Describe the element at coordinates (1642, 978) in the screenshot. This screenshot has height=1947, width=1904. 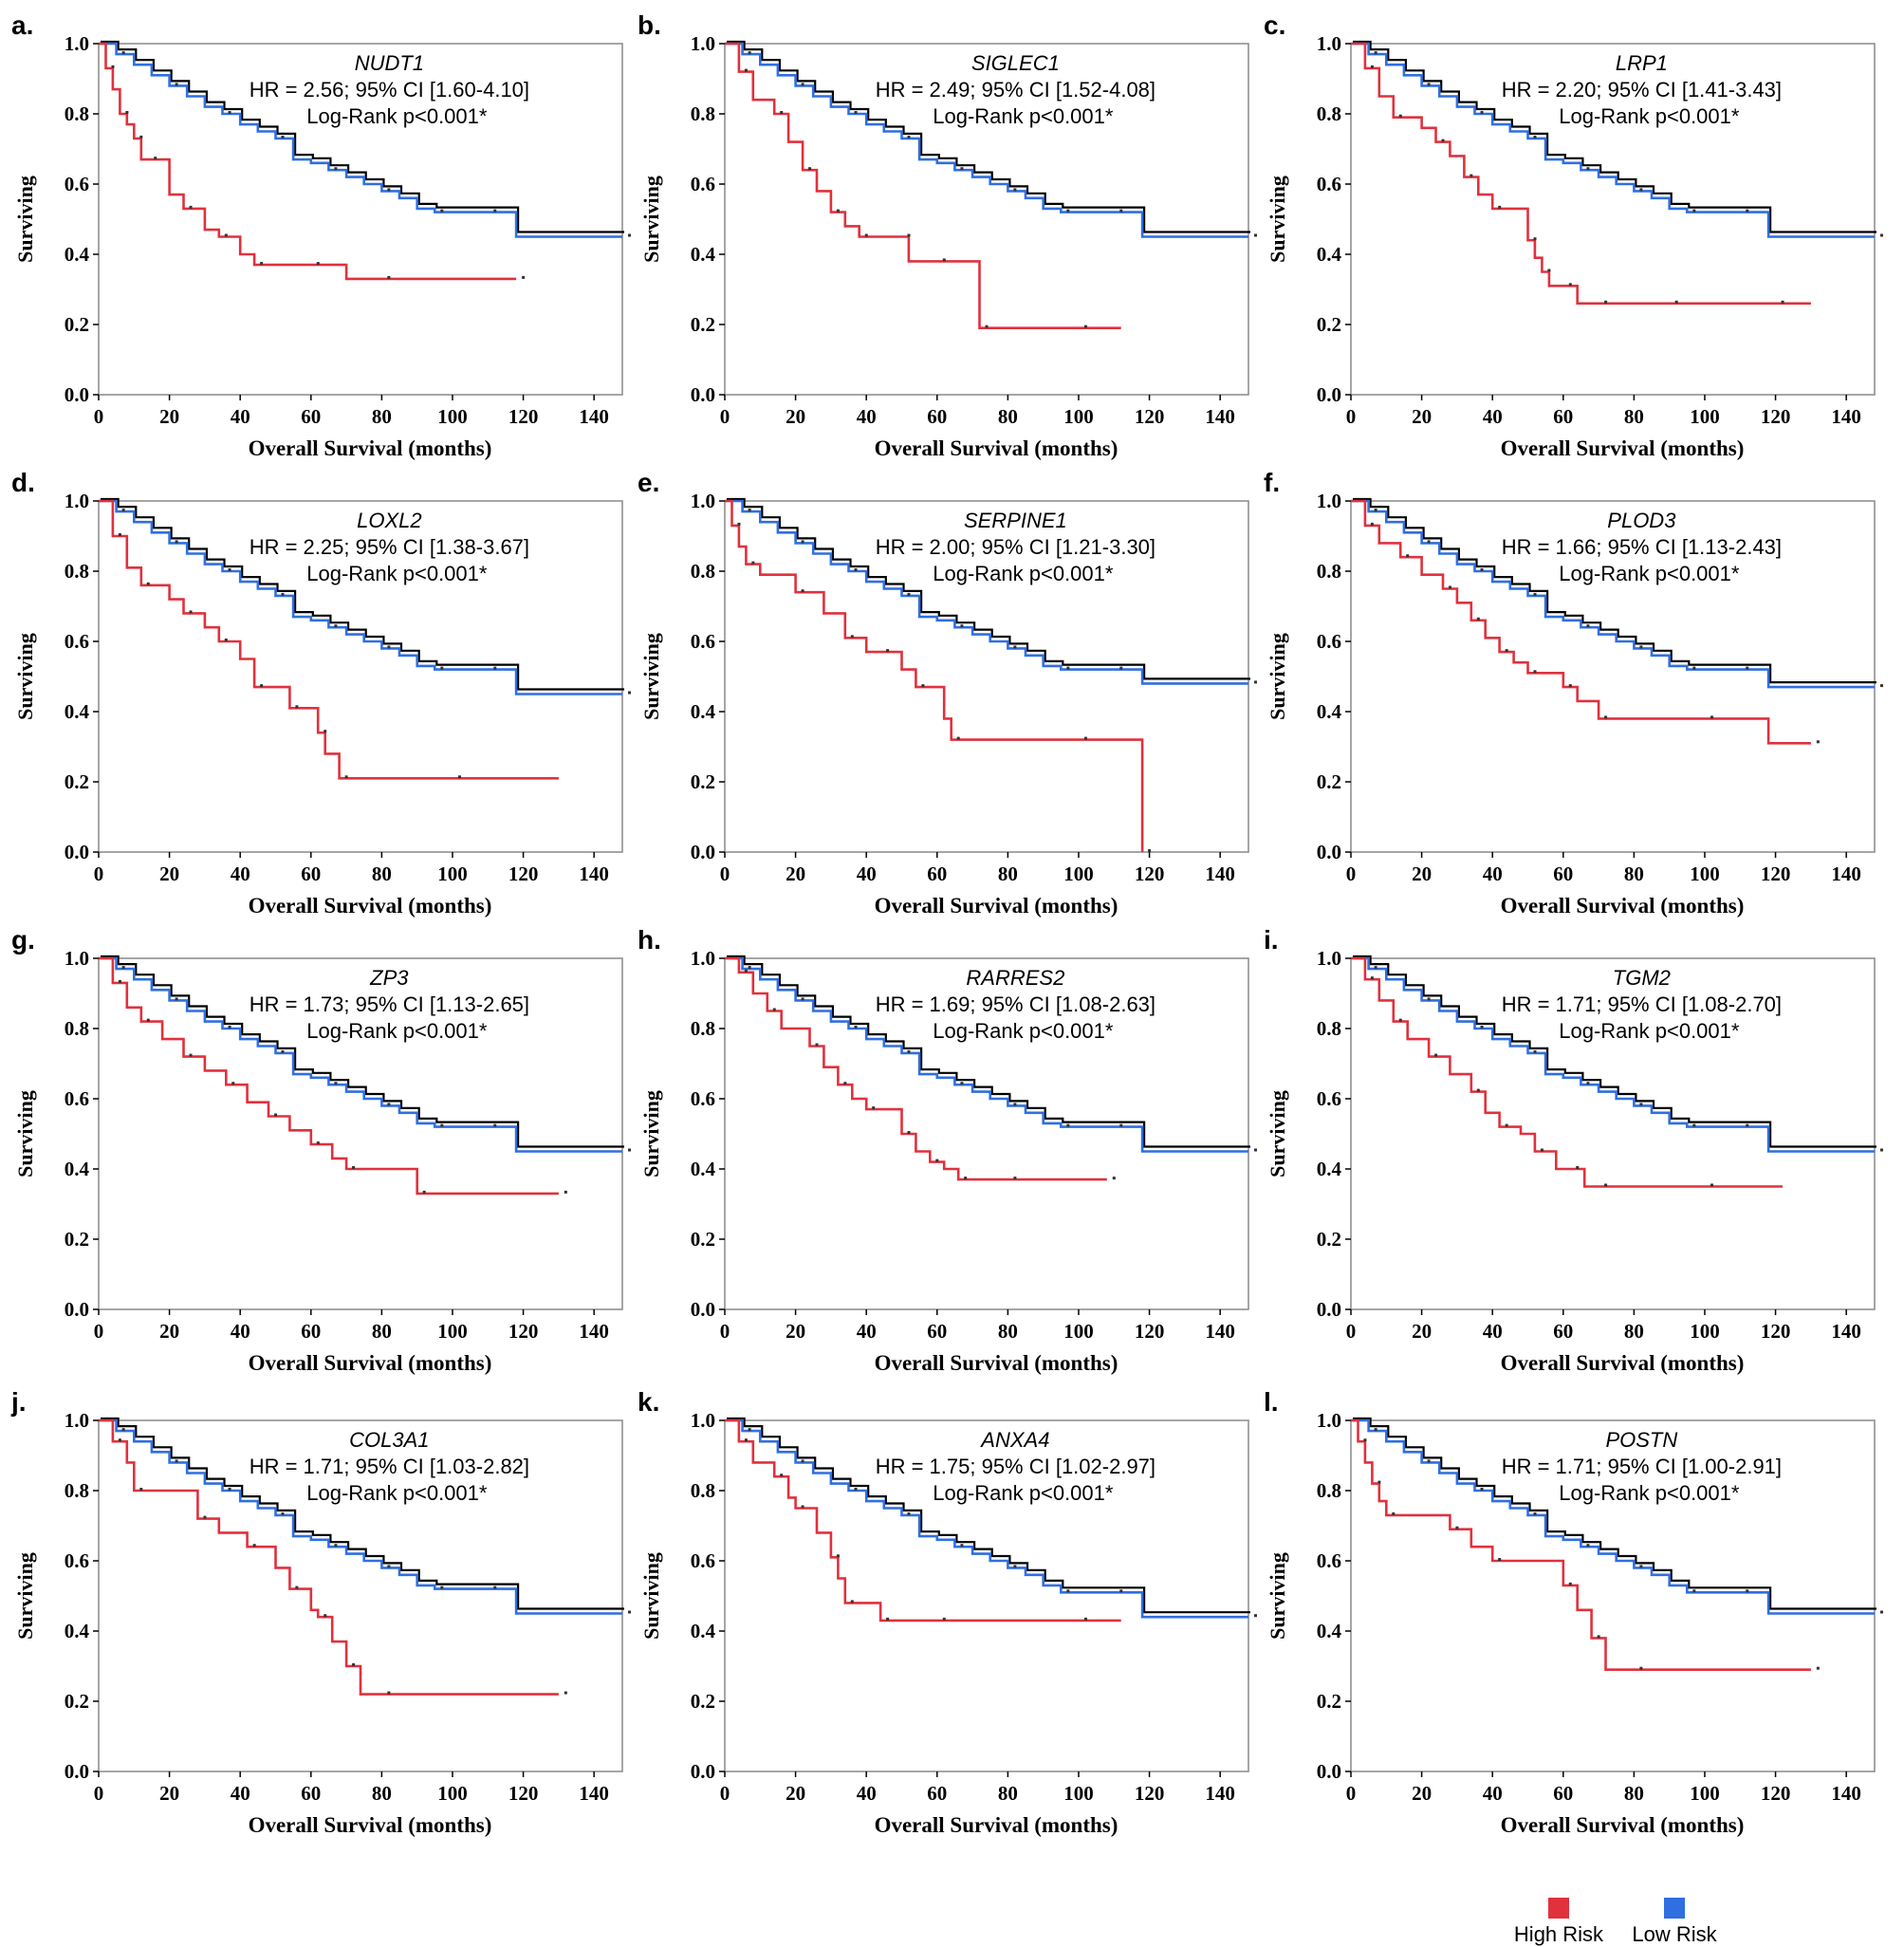
I see `gene-name: TGM2` at that location.